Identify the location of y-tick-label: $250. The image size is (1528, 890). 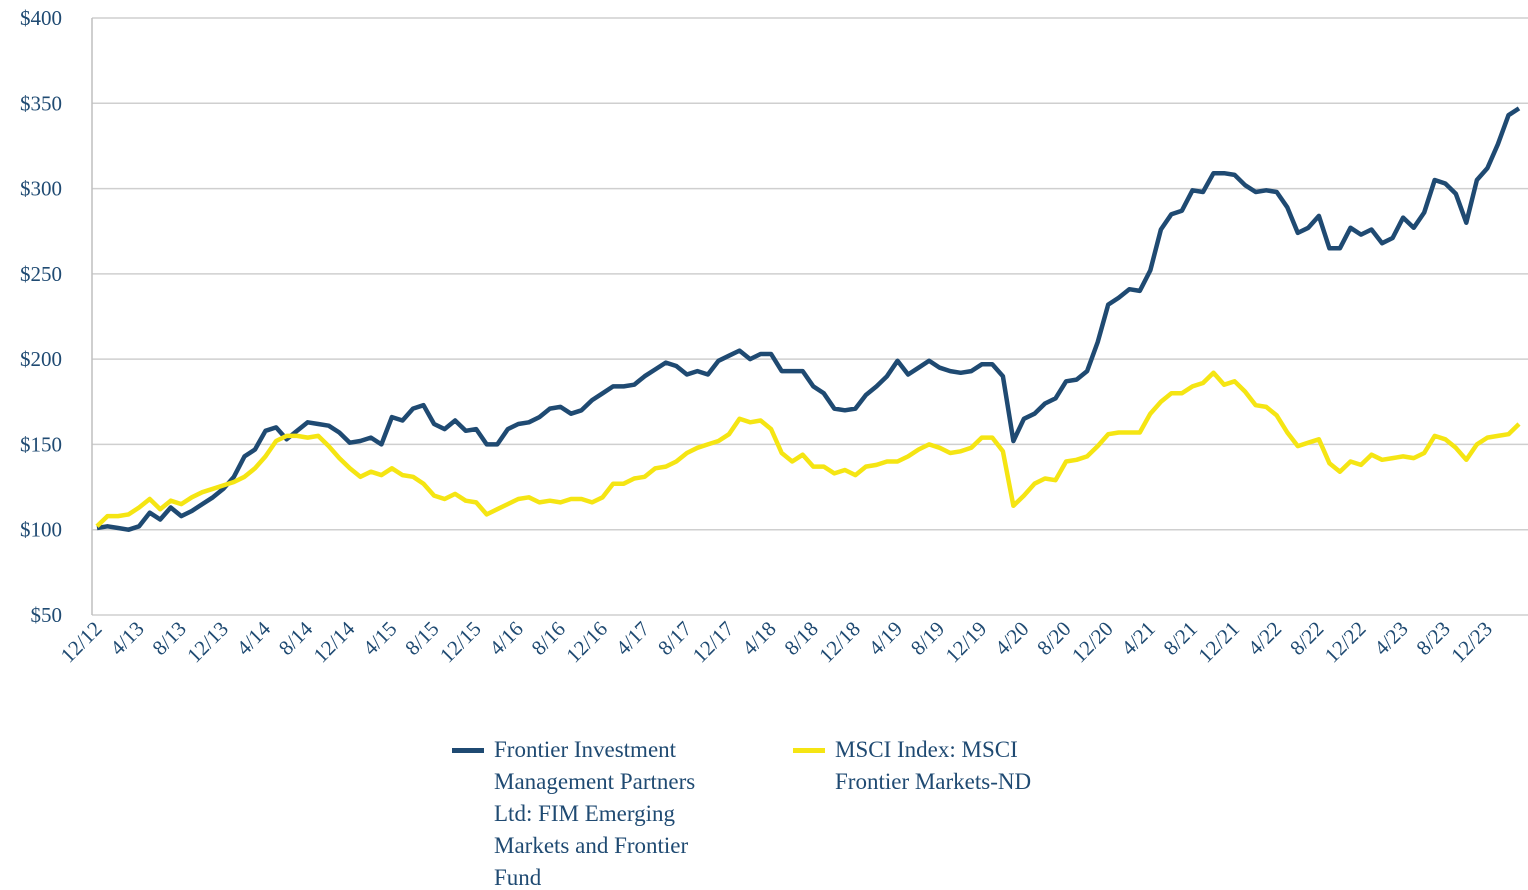
(41, 274).